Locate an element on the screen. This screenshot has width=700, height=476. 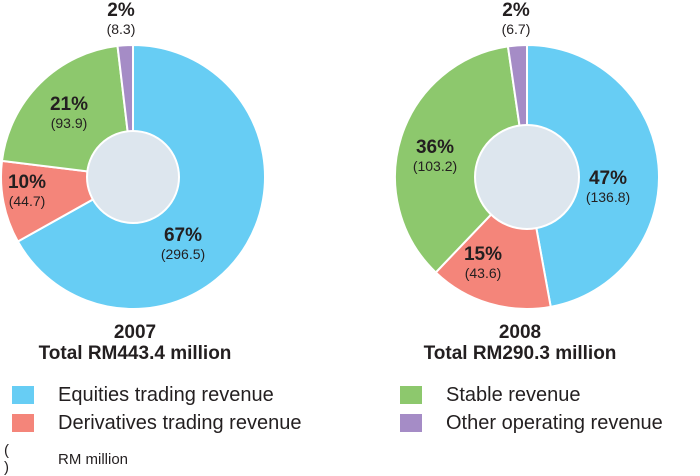
pct-label-other-2007: 2% is located at coordinates (121, 10).